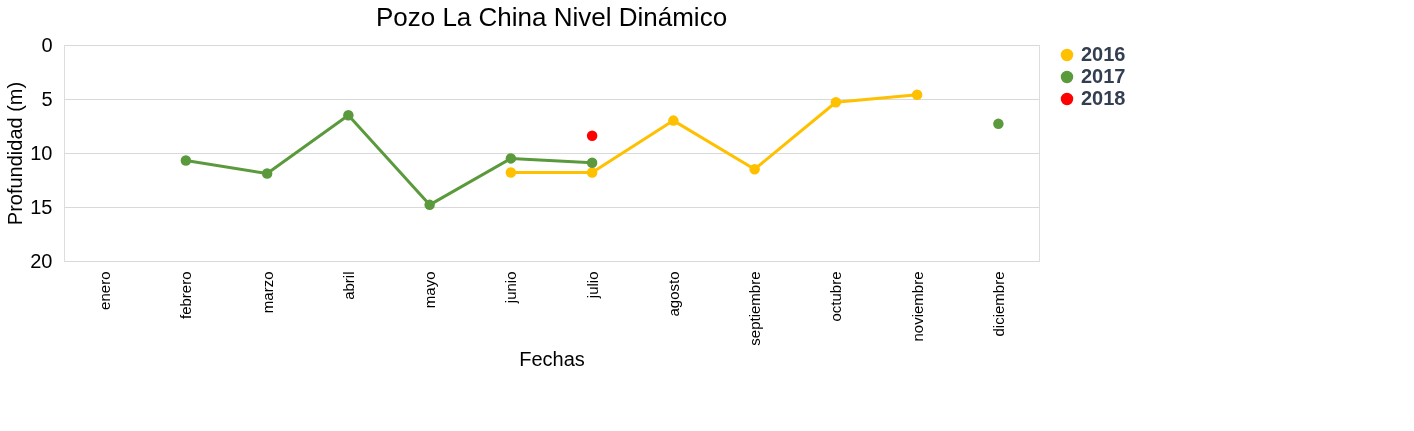 This screenshot has width=1414, height=431. Describe the element at coordinates (41, 152) in the screenshot. I see `y-tick-label: 10` at that location.